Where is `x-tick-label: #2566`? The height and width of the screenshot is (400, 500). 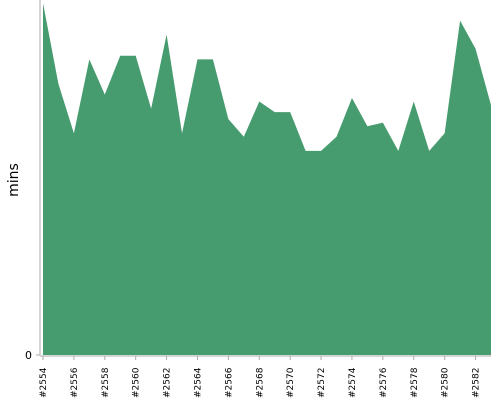
x-tick-label: #2566 is located at coordinates (229, 382).